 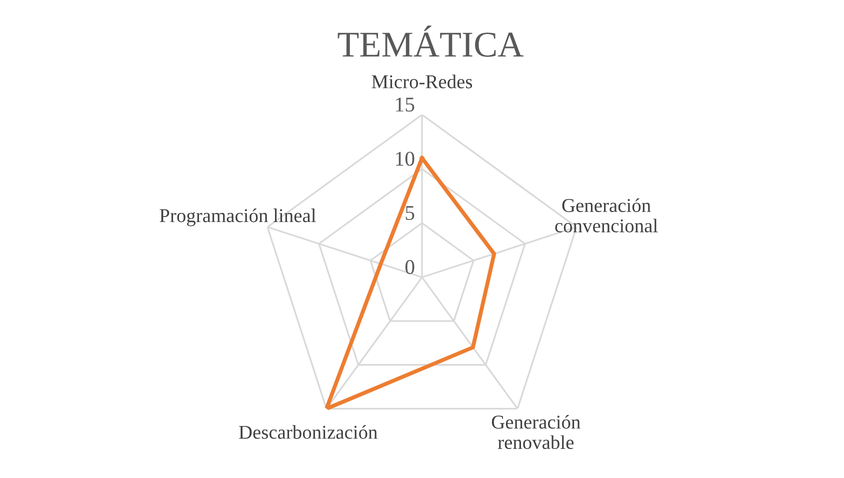 What do you see at coordinates (536, 432) in the screenshot?
I see `spoke-label: Generación renovable` at bounding box center [536, 432].